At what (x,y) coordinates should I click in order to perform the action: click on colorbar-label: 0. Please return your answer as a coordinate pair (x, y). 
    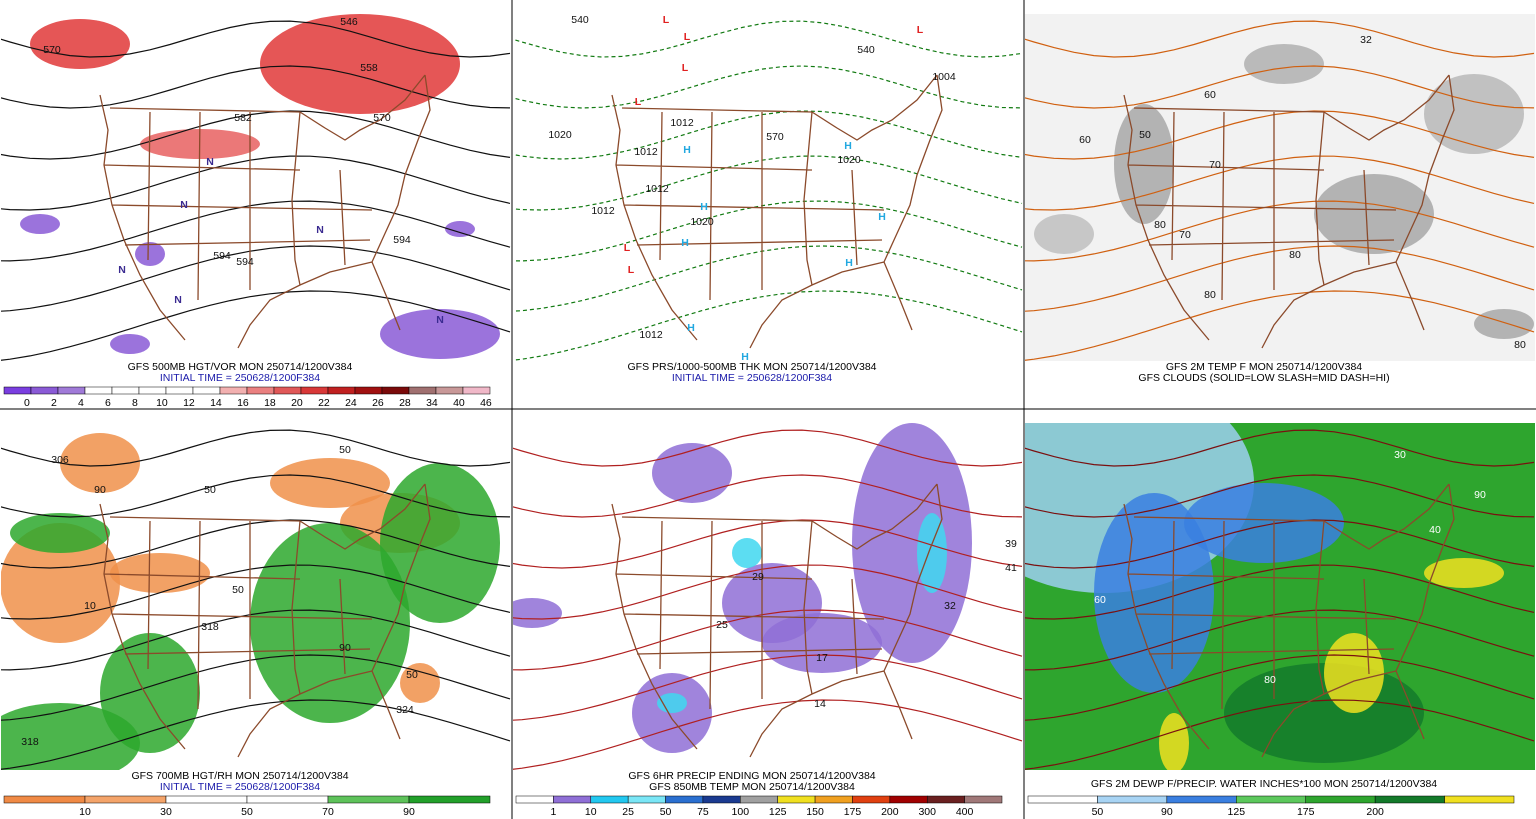
    Looking at the image, I should click on (27, 403).